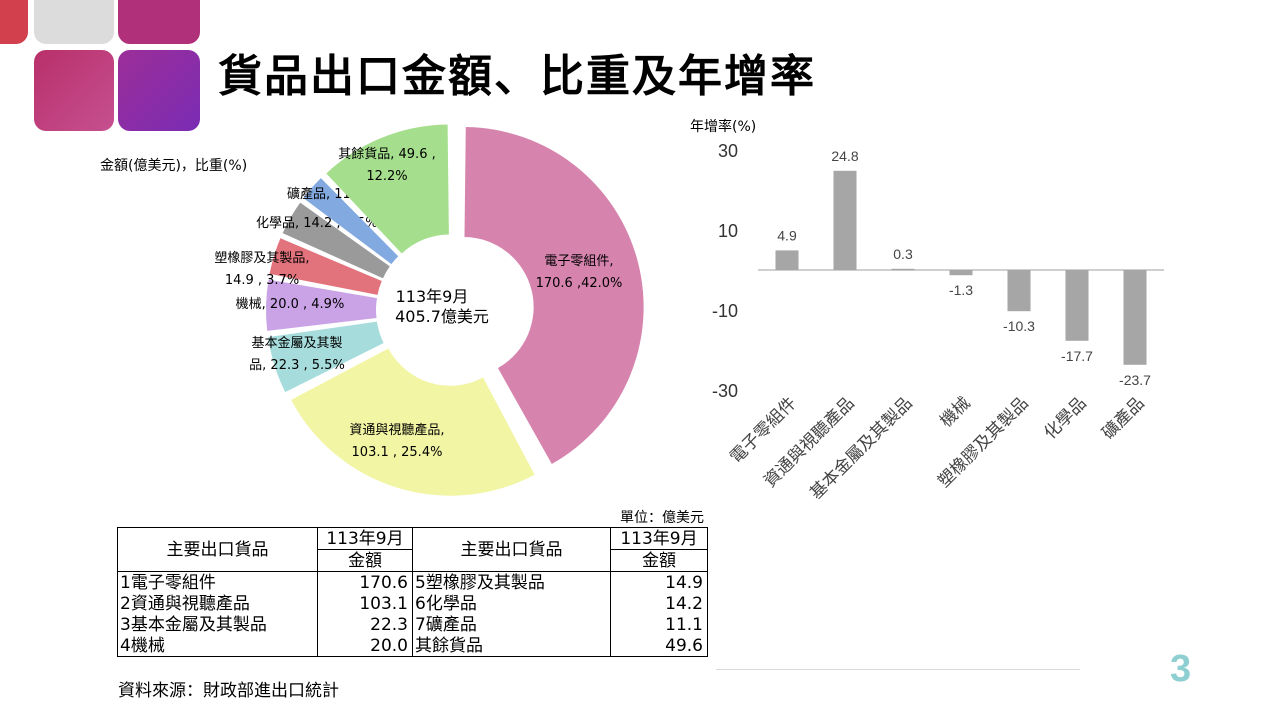  Describe the element at coordinates (511, 646) in the screenshot. I see `table-cell-item: 其餘貨品` at that location.